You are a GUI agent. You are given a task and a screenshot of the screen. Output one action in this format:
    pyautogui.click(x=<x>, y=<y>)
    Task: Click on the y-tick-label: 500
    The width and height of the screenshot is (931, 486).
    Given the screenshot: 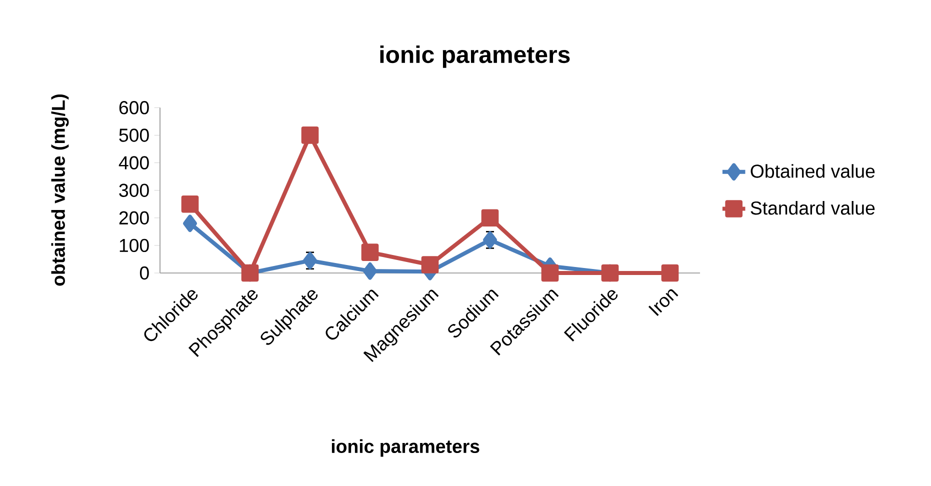 What is the action you would take?
    pyautogui.click(x=134, y=135)
    